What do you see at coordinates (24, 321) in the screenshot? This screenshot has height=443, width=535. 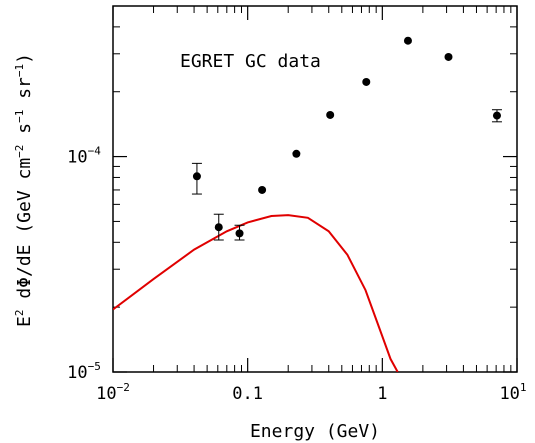 I see `y-label-main: E` at bounding box center [24, 321].